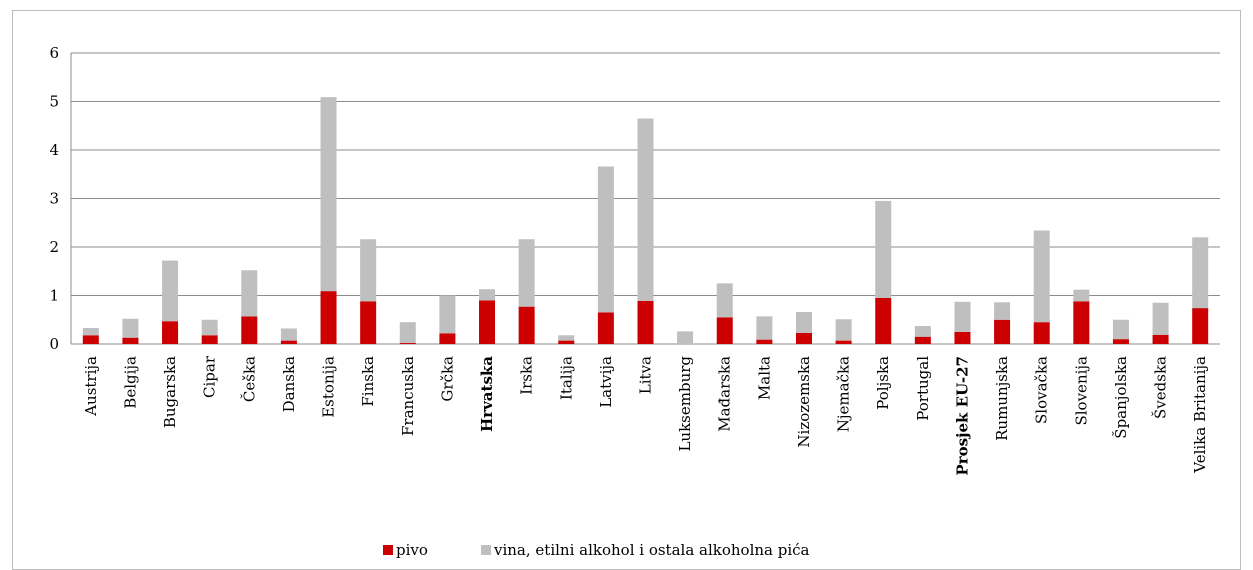 The width and height of the screenshot is (1253, 570). What do you see at coordinates (606, 382) in the screenshot?
I see `x-tick-label: Latvija` at bounding box center [606, 382].